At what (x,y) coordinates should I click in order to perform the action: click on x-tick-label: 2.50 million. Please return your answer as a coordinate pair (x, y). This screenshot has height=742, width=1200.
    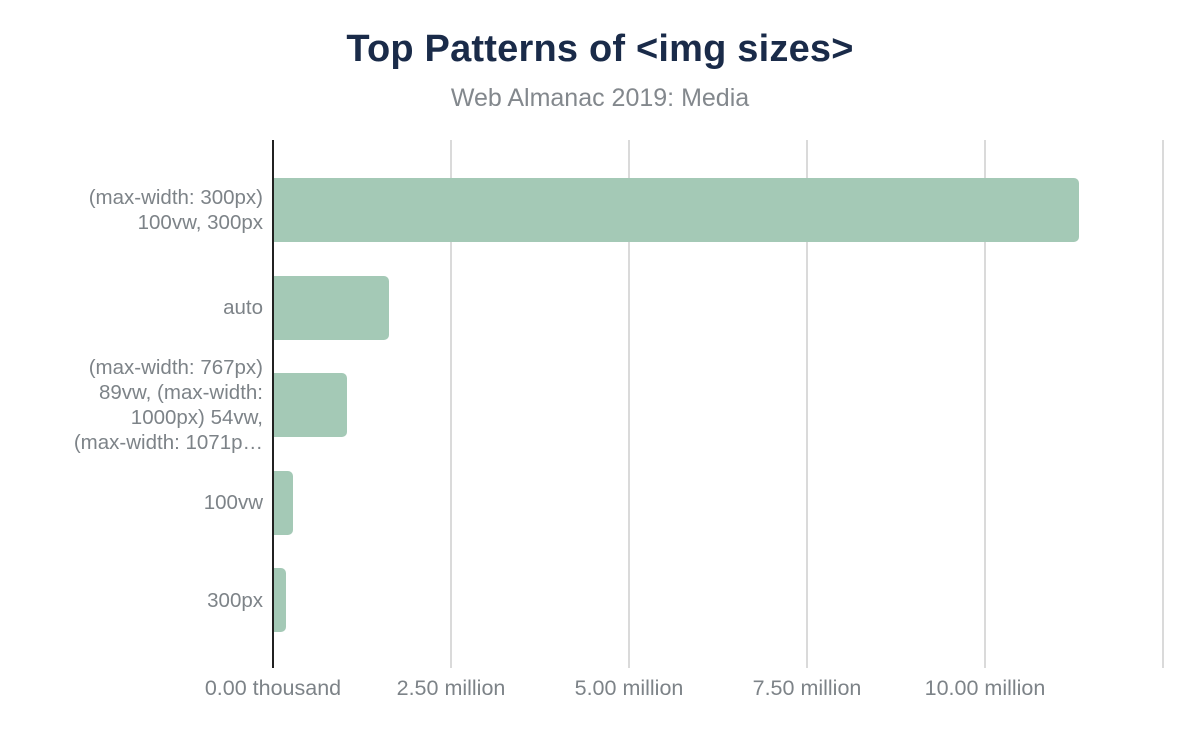
    Looking at the image, I should click on (451, 688).